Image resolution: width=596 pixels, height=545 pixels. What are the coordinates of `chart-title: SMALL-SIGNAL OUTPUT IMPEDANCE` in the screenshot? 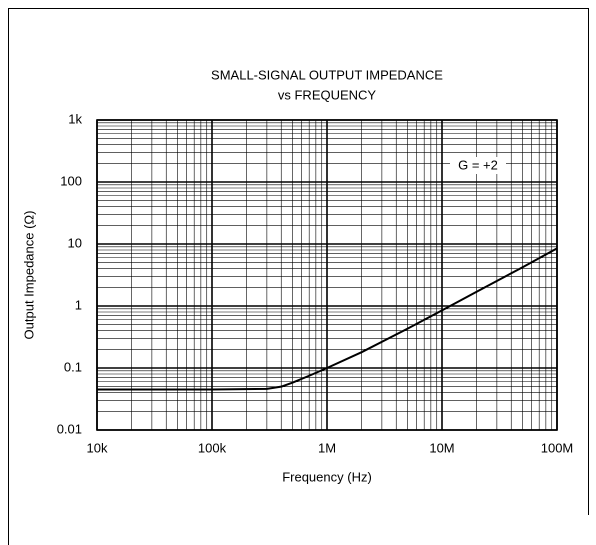 It's located at (327, 74).